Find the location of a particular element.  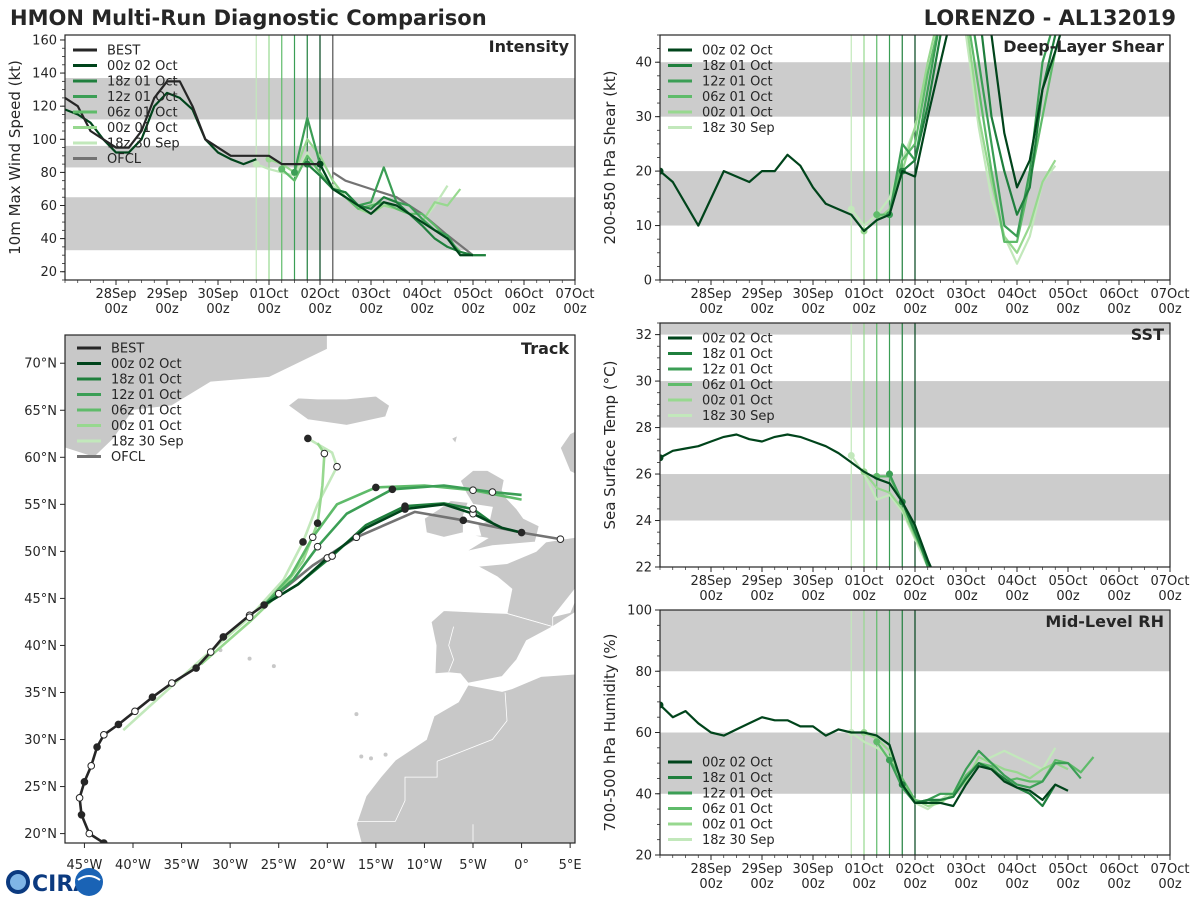

intensity-xtick-label: 04Oct is located at coordinates (421, 294).